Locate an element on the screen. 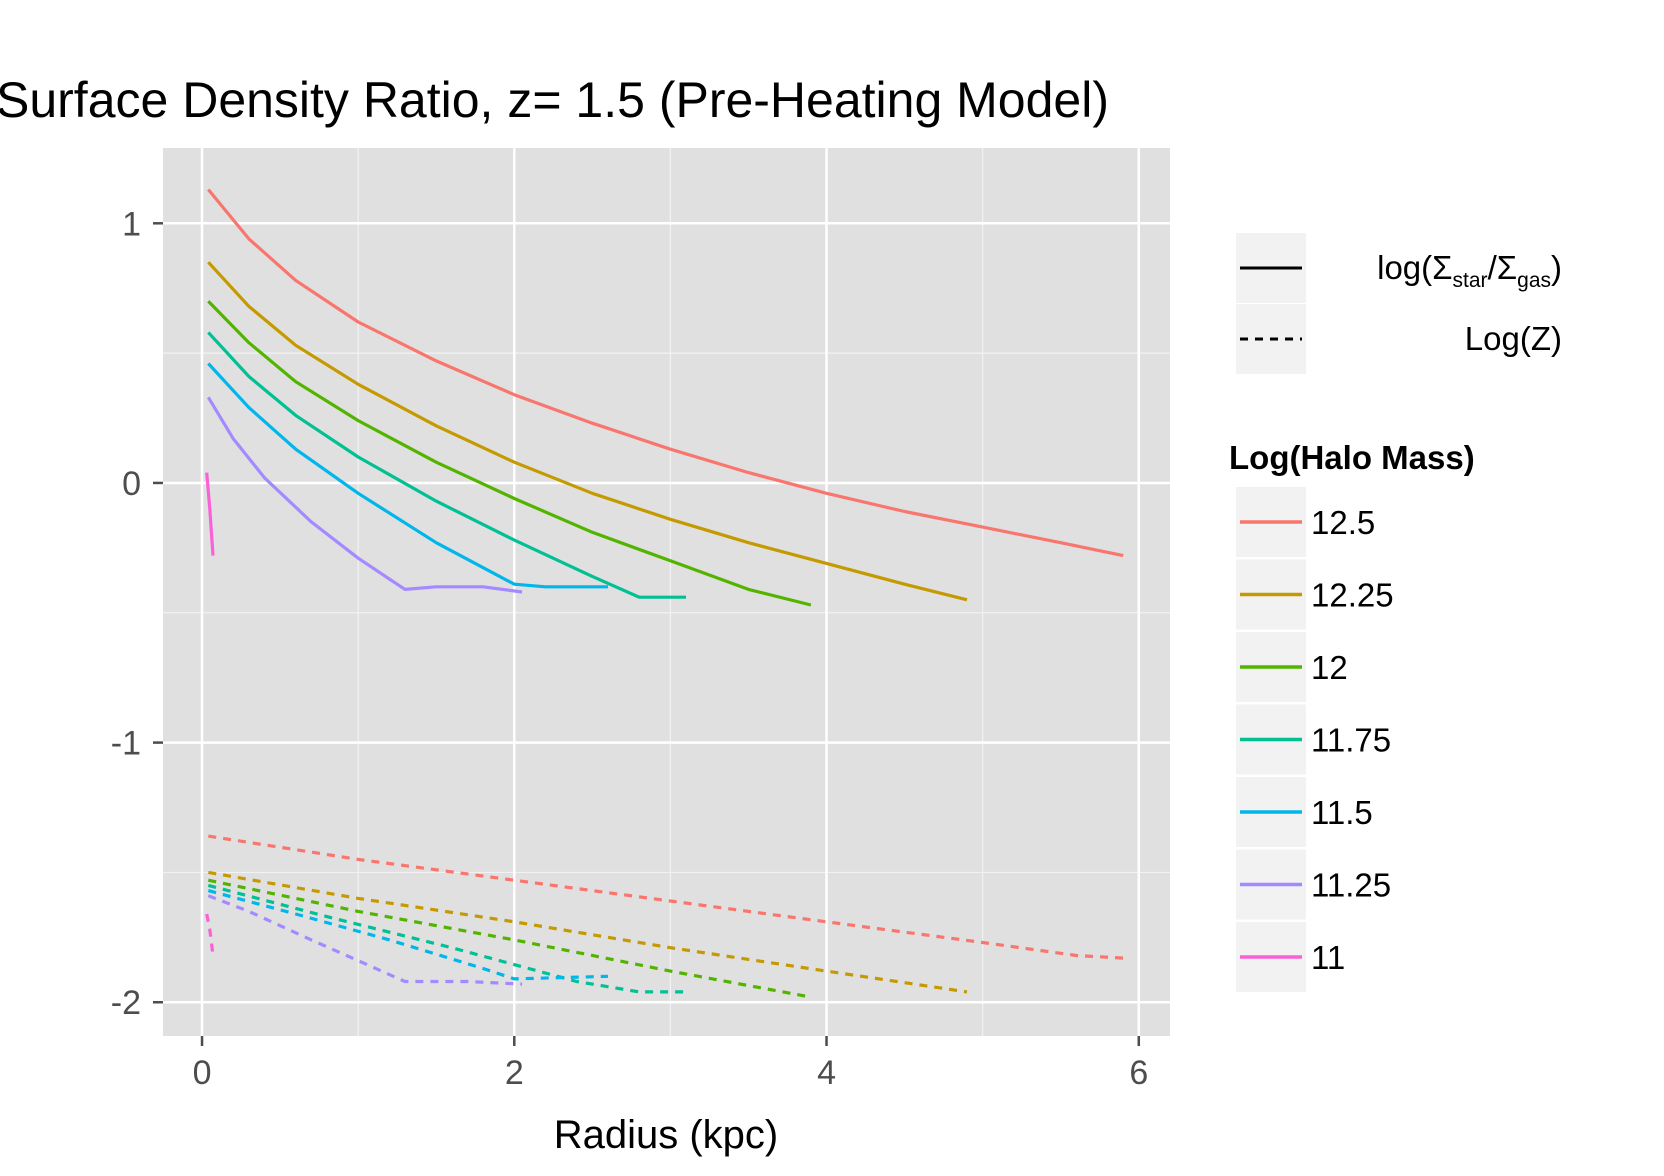  legend-label: 11 is located at coordinates (1328, 957).